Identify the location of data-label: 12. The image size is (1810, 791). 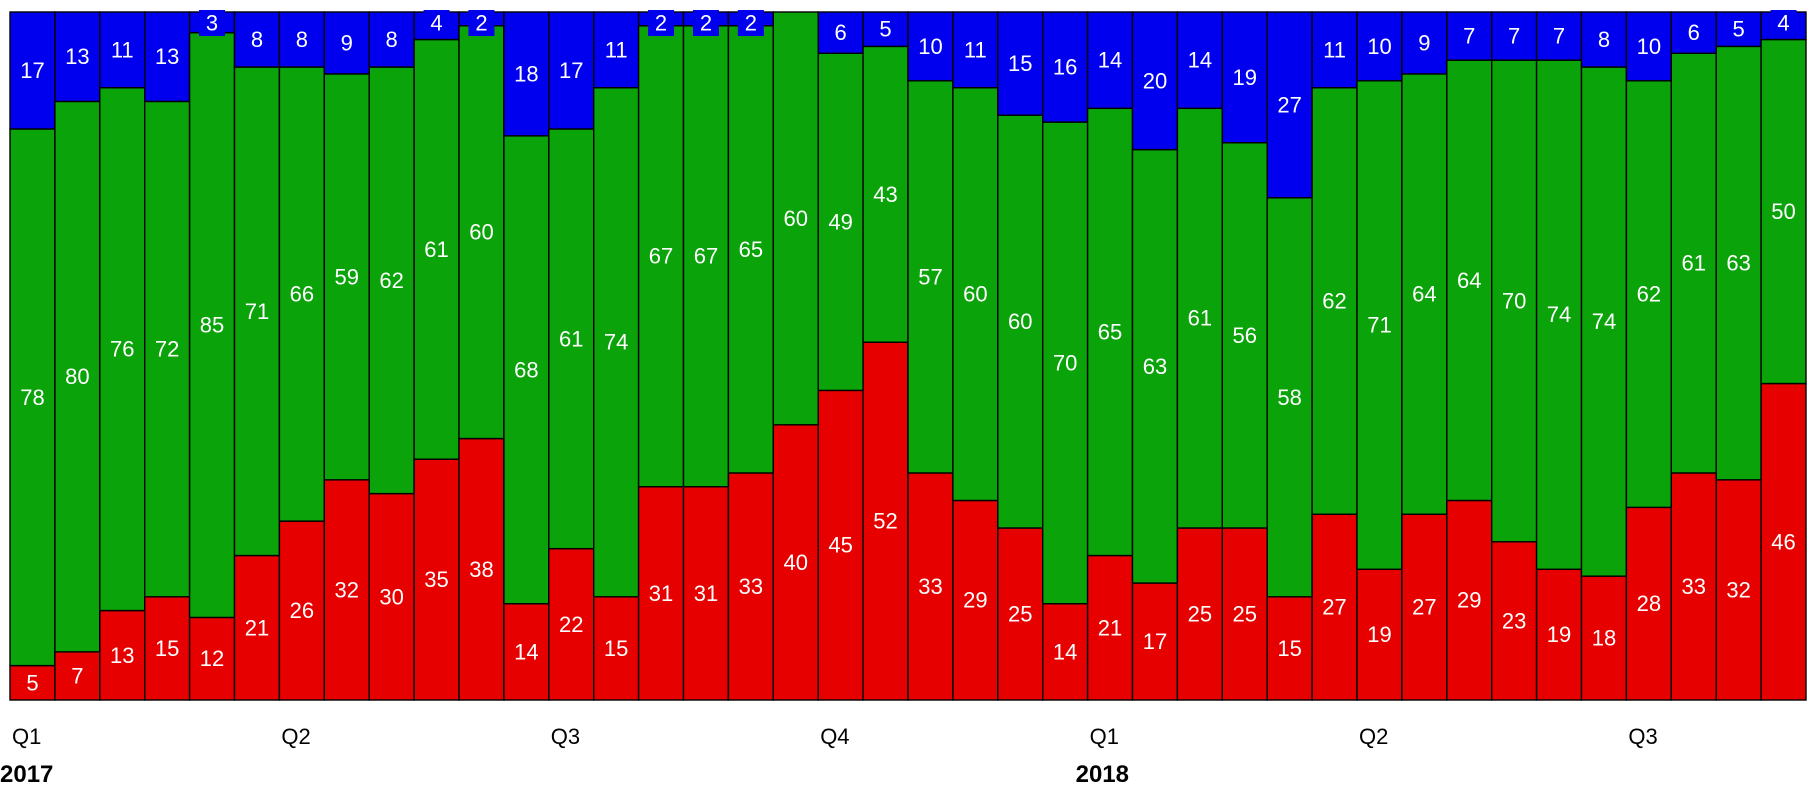
(212, 658).